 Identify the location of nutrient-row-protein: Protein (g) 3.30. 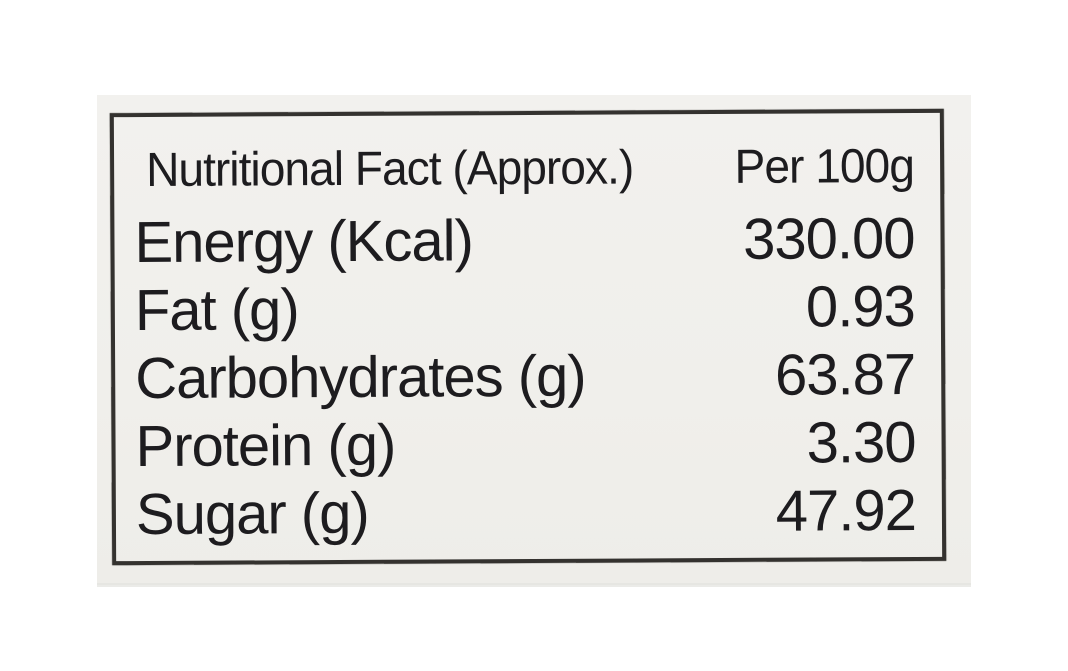
(525, 445).